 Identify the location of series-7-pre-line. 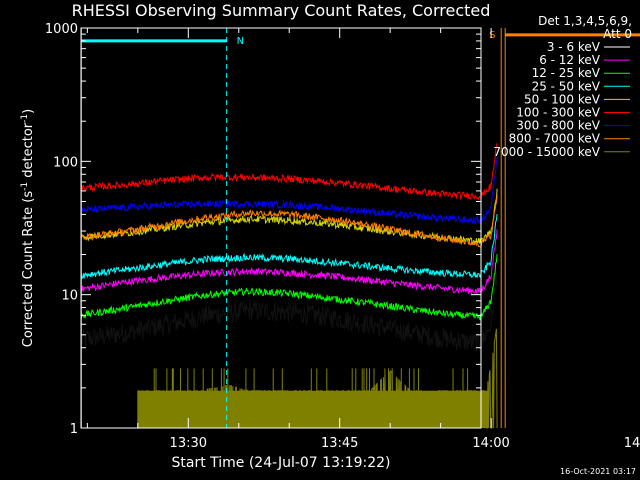
(289, 191).